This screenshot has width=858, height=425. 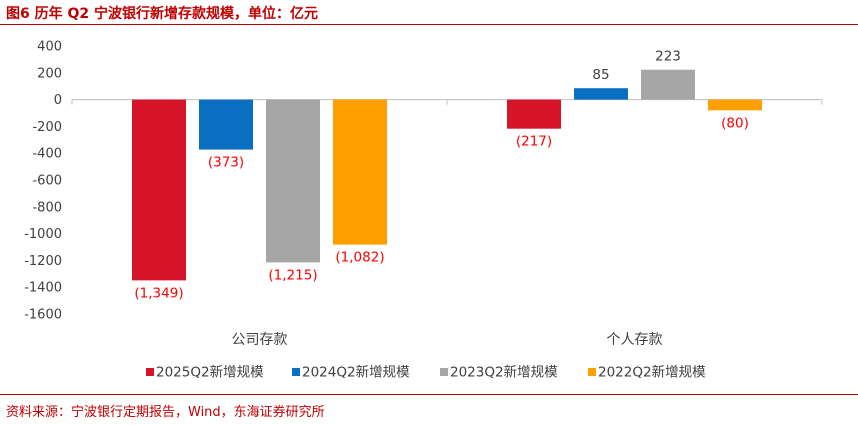 What do you see at coordinates (43, 288) in the screenshot?
I see `y-tick-label: -1400` at bounding box center [43, 288].